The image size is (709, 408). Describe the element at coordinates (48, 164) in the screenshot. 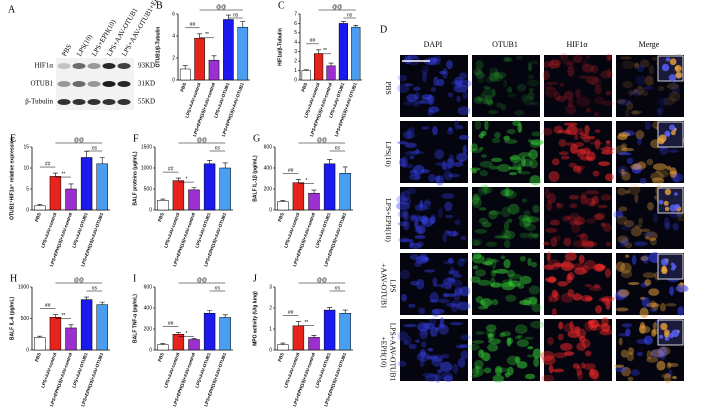

I see `significance-mark: ##` at that location.